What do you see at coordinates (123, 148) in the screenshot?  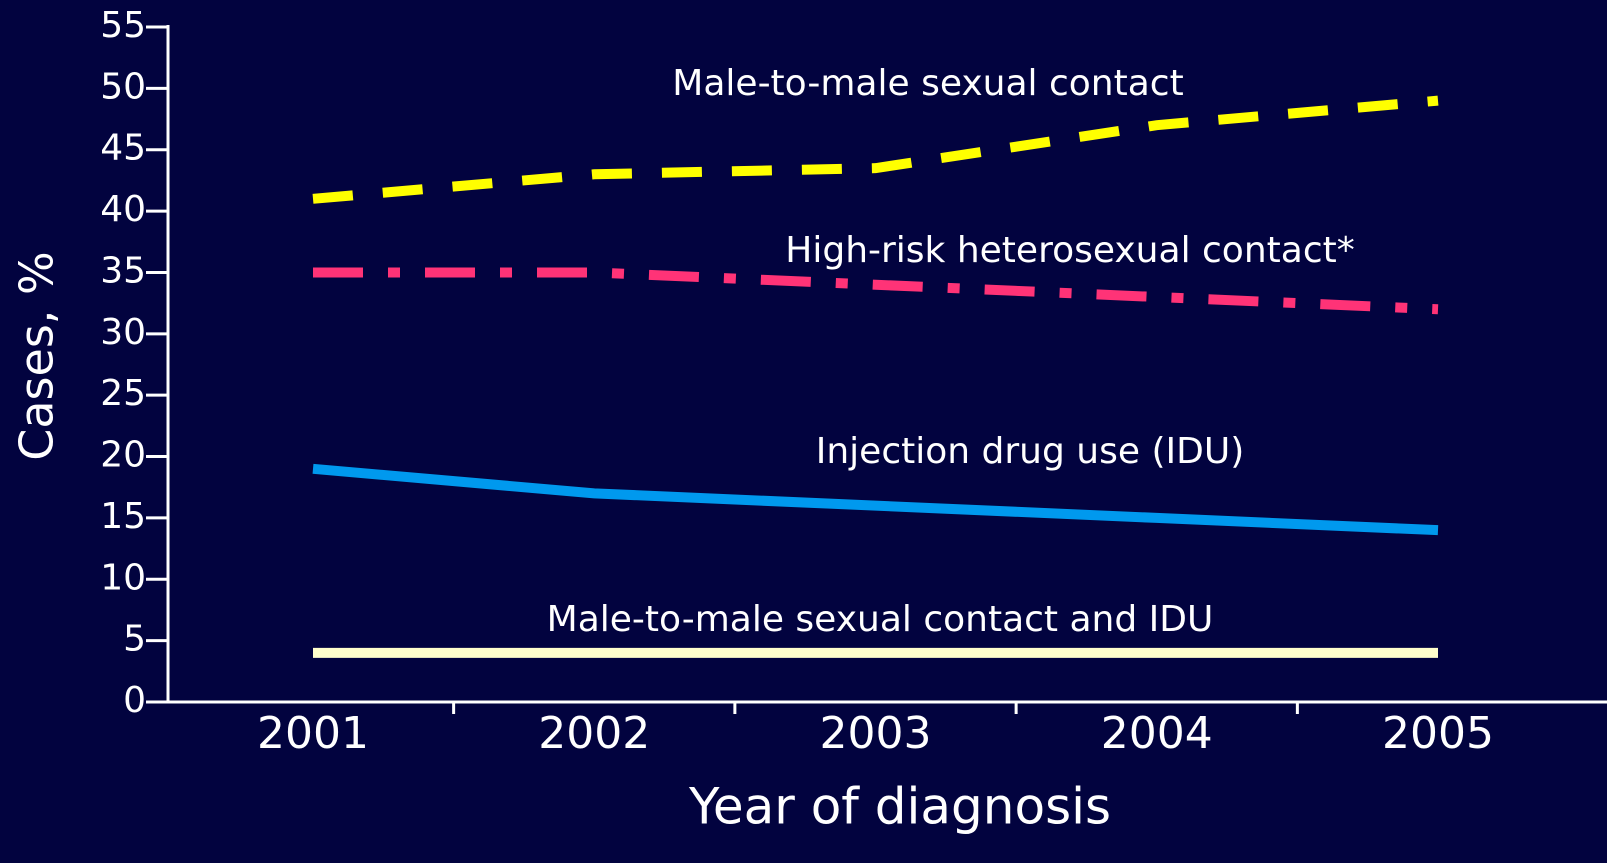 I see `y-tick-label: 45` at bounding box center [123, 148].